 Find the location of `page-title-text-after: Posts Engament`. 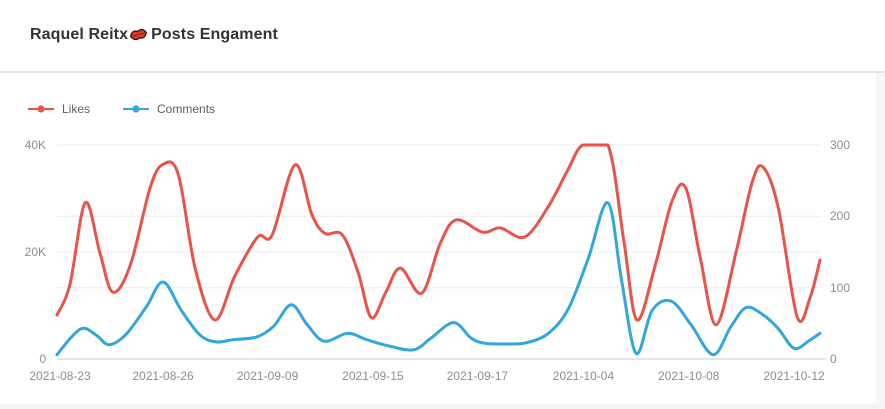

page-title-text-after: Posts Engament is located at coordinates (214, 34).